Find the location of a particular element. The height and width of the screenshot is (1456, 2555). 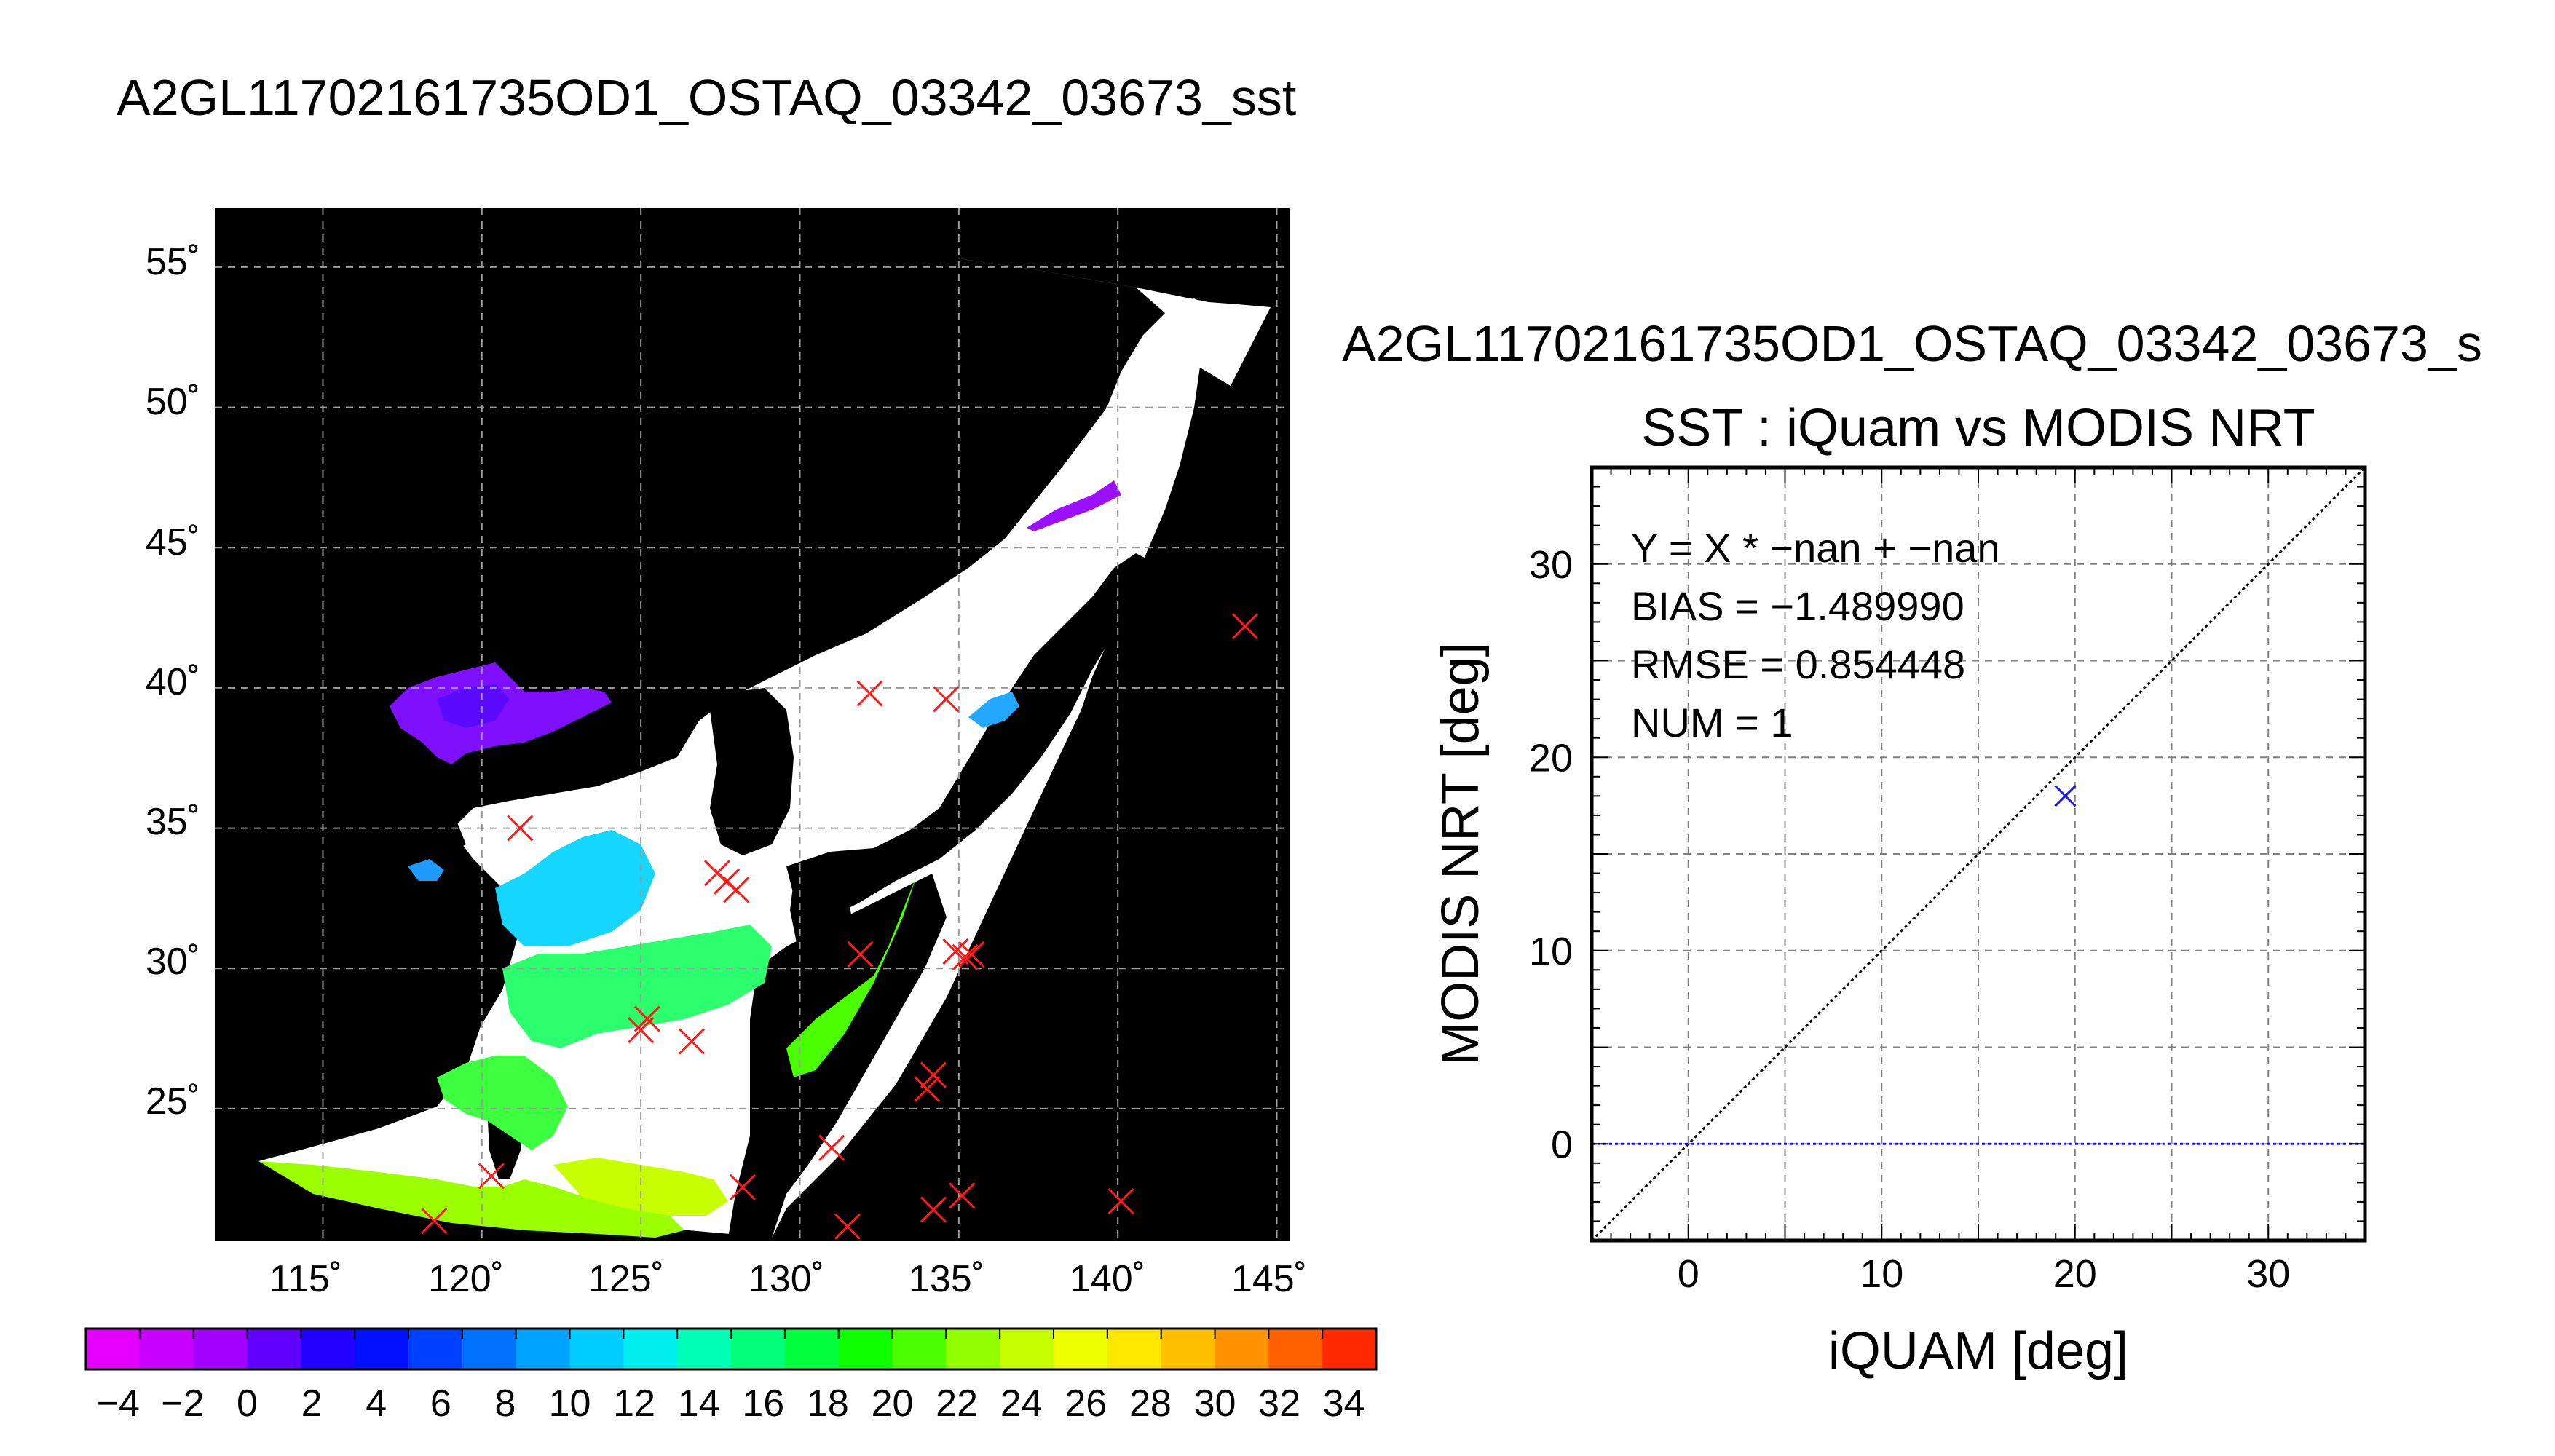

map-lat-labels: 55˚ 50˚ 45˚ 40˚ 35˚ 30˚ 25˚ is located at coordinates (173, 682).